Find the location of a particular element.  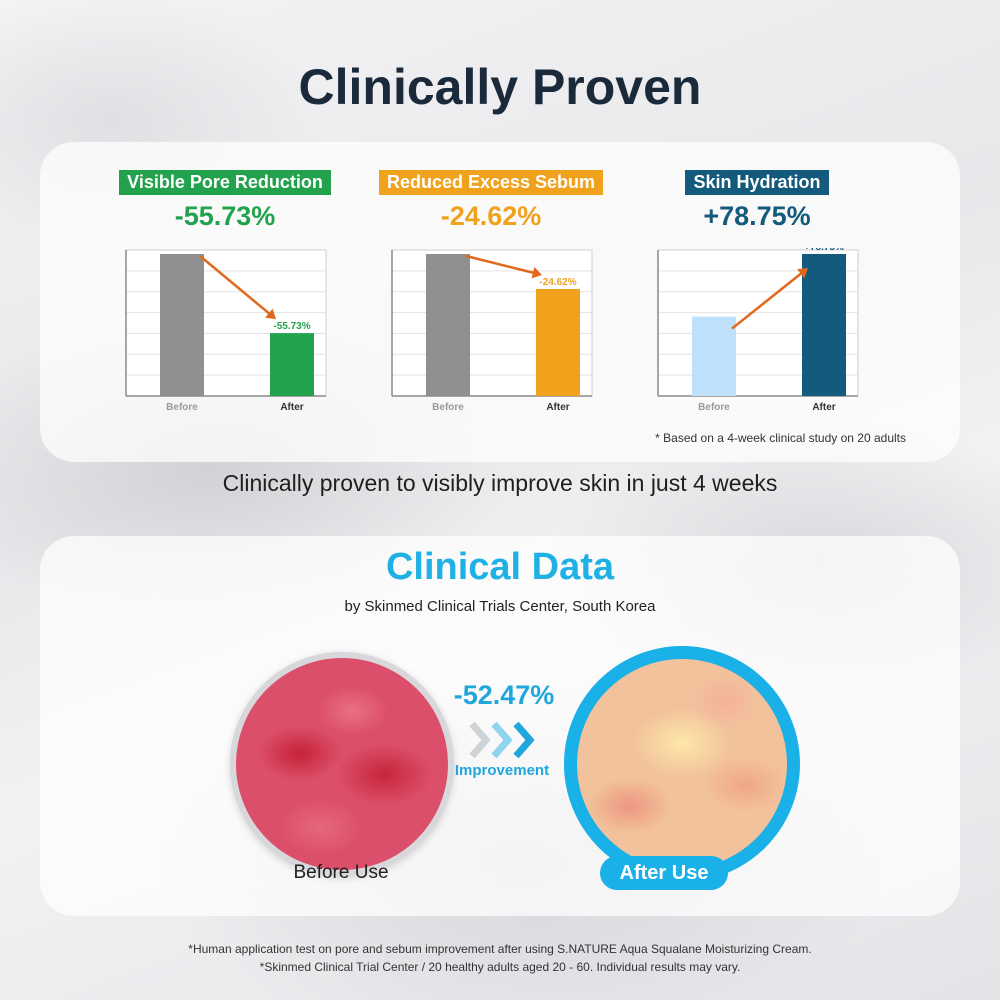

bar-chart: Before After -55.73% is located at coordinates (226, 331).